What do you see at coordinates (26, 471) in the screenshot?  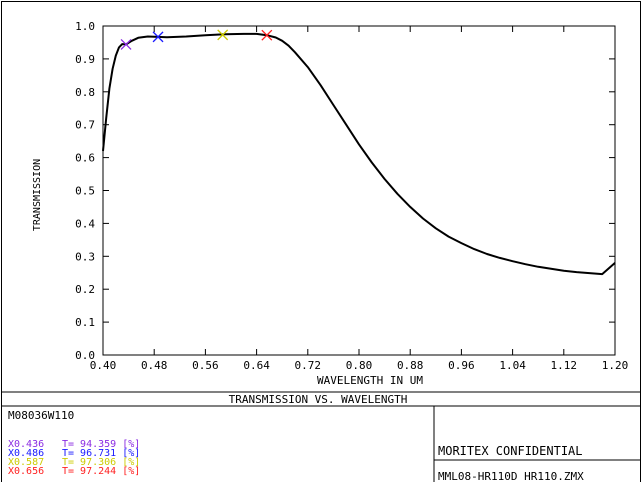 I see `marker-legend-wavelength: X0.656` at bounding box center [26, 471].